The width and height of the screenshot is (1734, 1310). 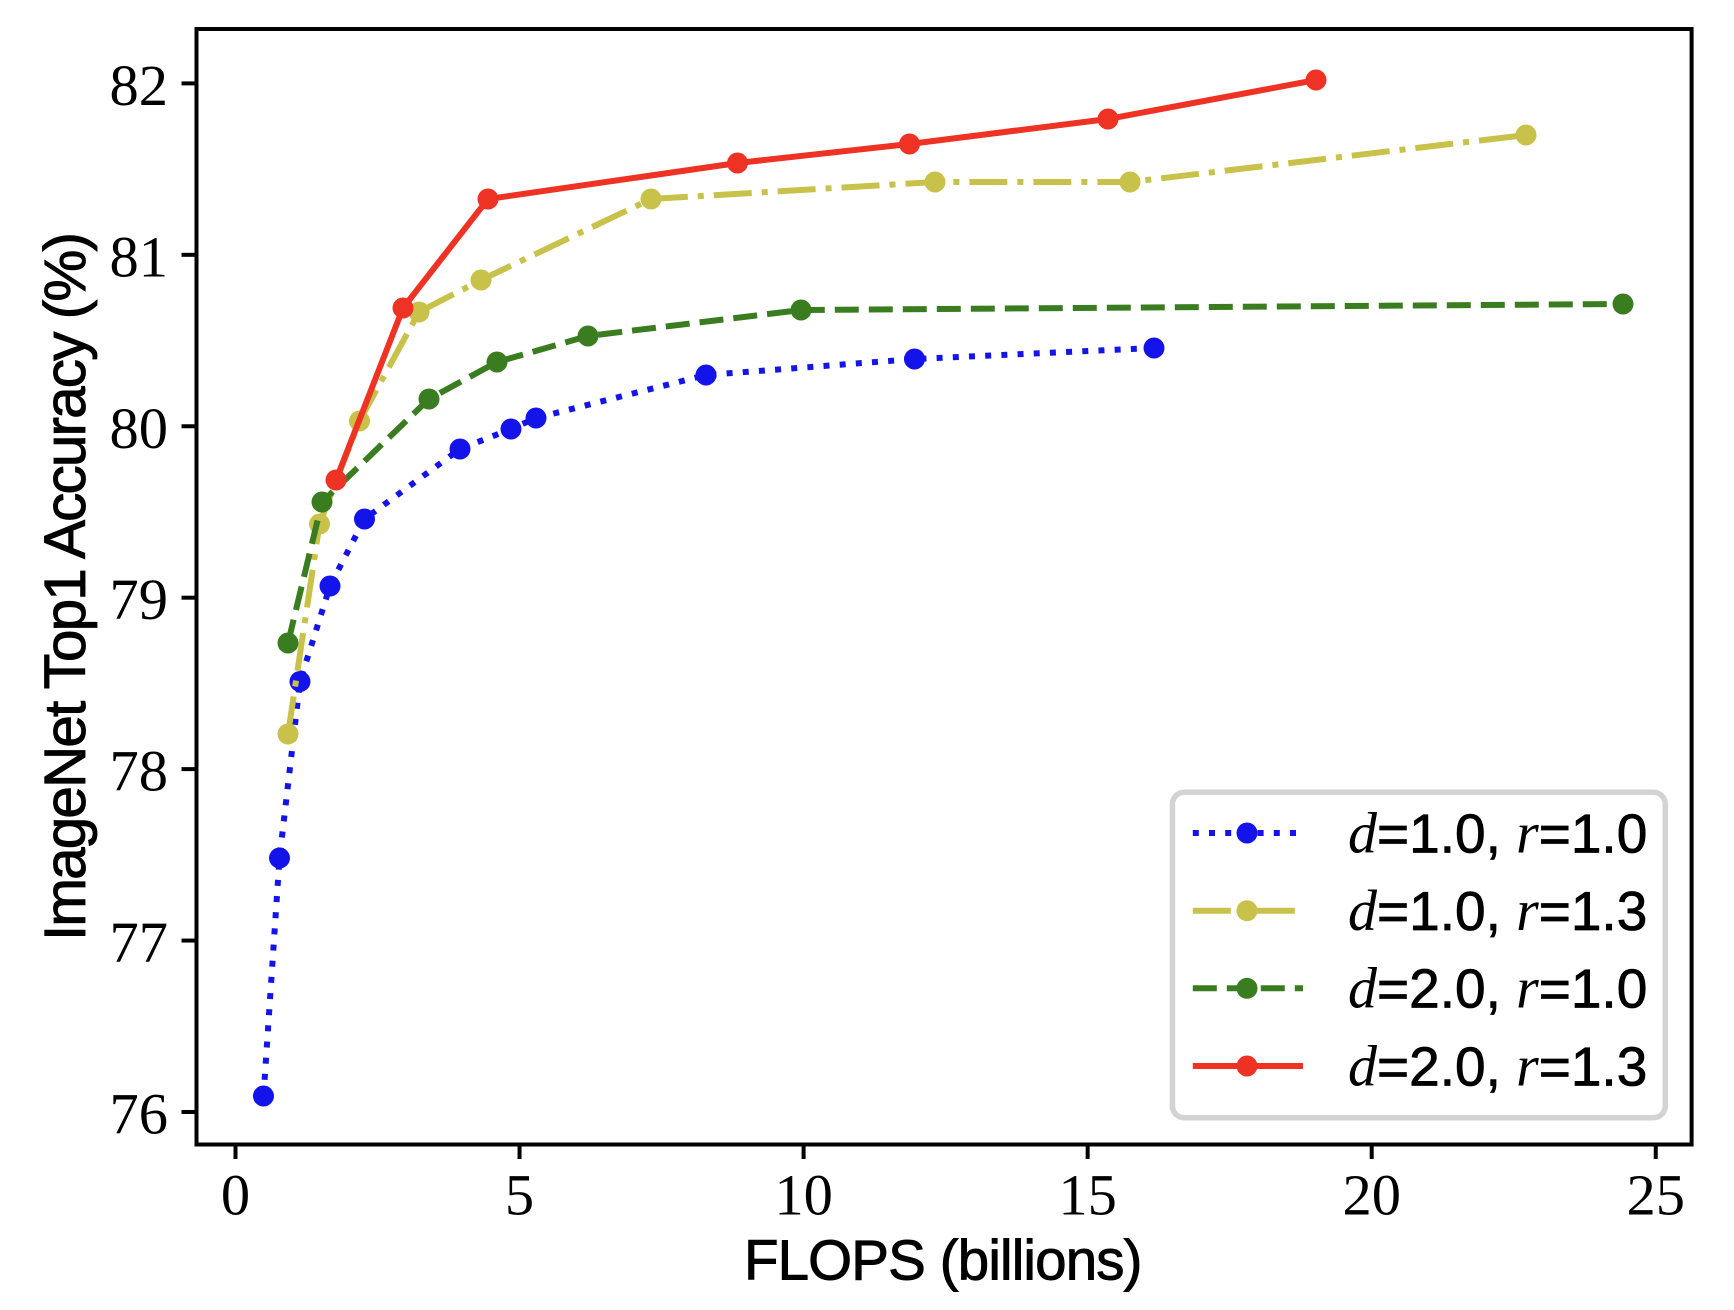 What do you see at coordinates (65, 587) in the screenshot?
I see `svg-text: ImageNet Top1 Accuracy (%)` at bounding box center [65, 587].